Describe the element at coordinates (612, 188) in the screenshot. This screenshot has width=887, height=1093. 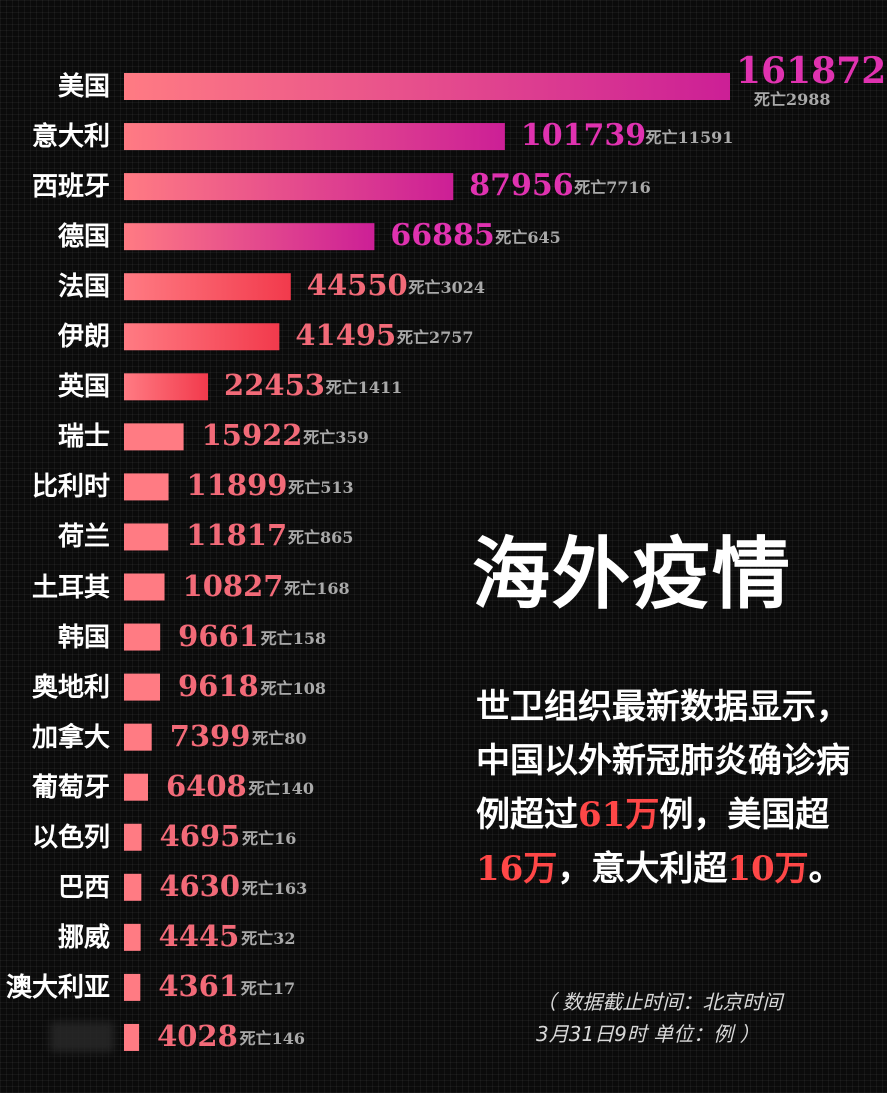
I see `death-label-2: 死亡7716` at that location.